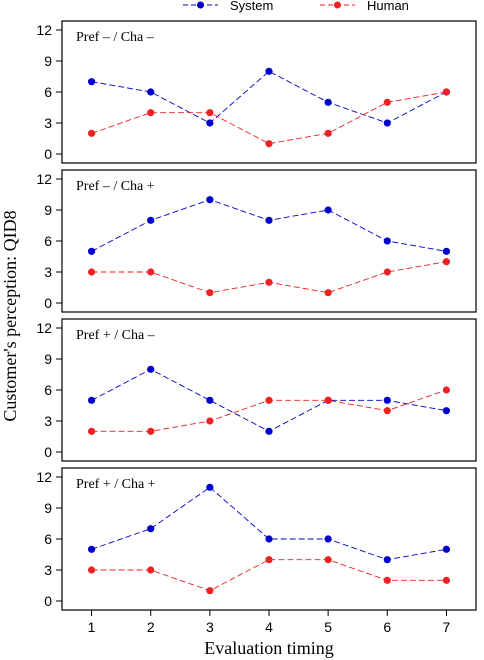  What do you see at coordinates (268, 648) in the screenshot?
I see `x-axis-label: Evaluation timing` at bounding box center [268, 648].